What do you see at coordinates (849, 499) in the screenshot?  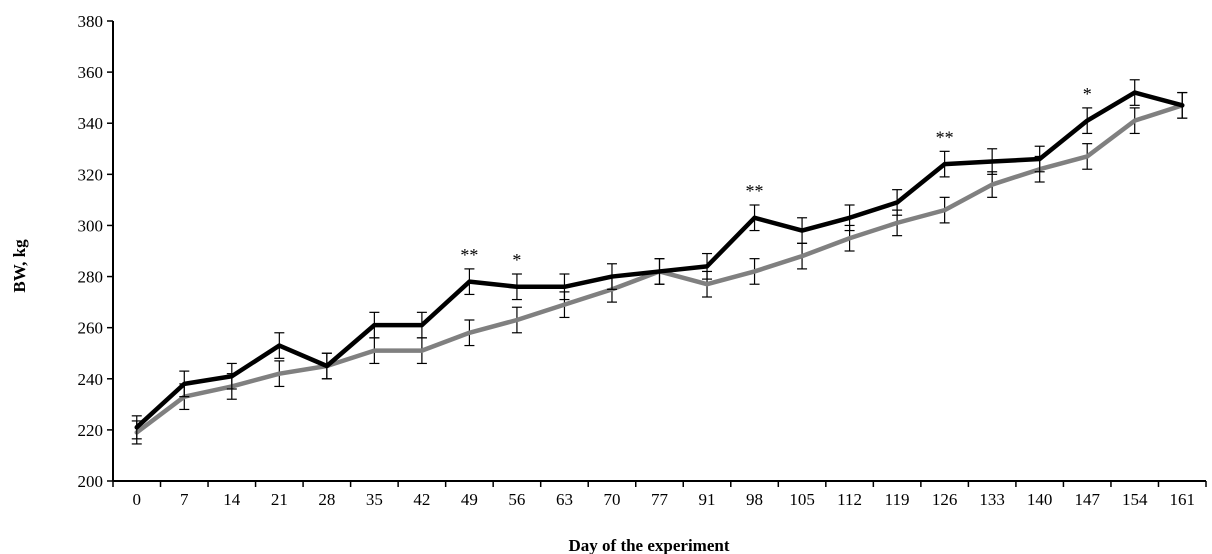 I see `x-tick-label: 112` at bounding box center [849, 499].